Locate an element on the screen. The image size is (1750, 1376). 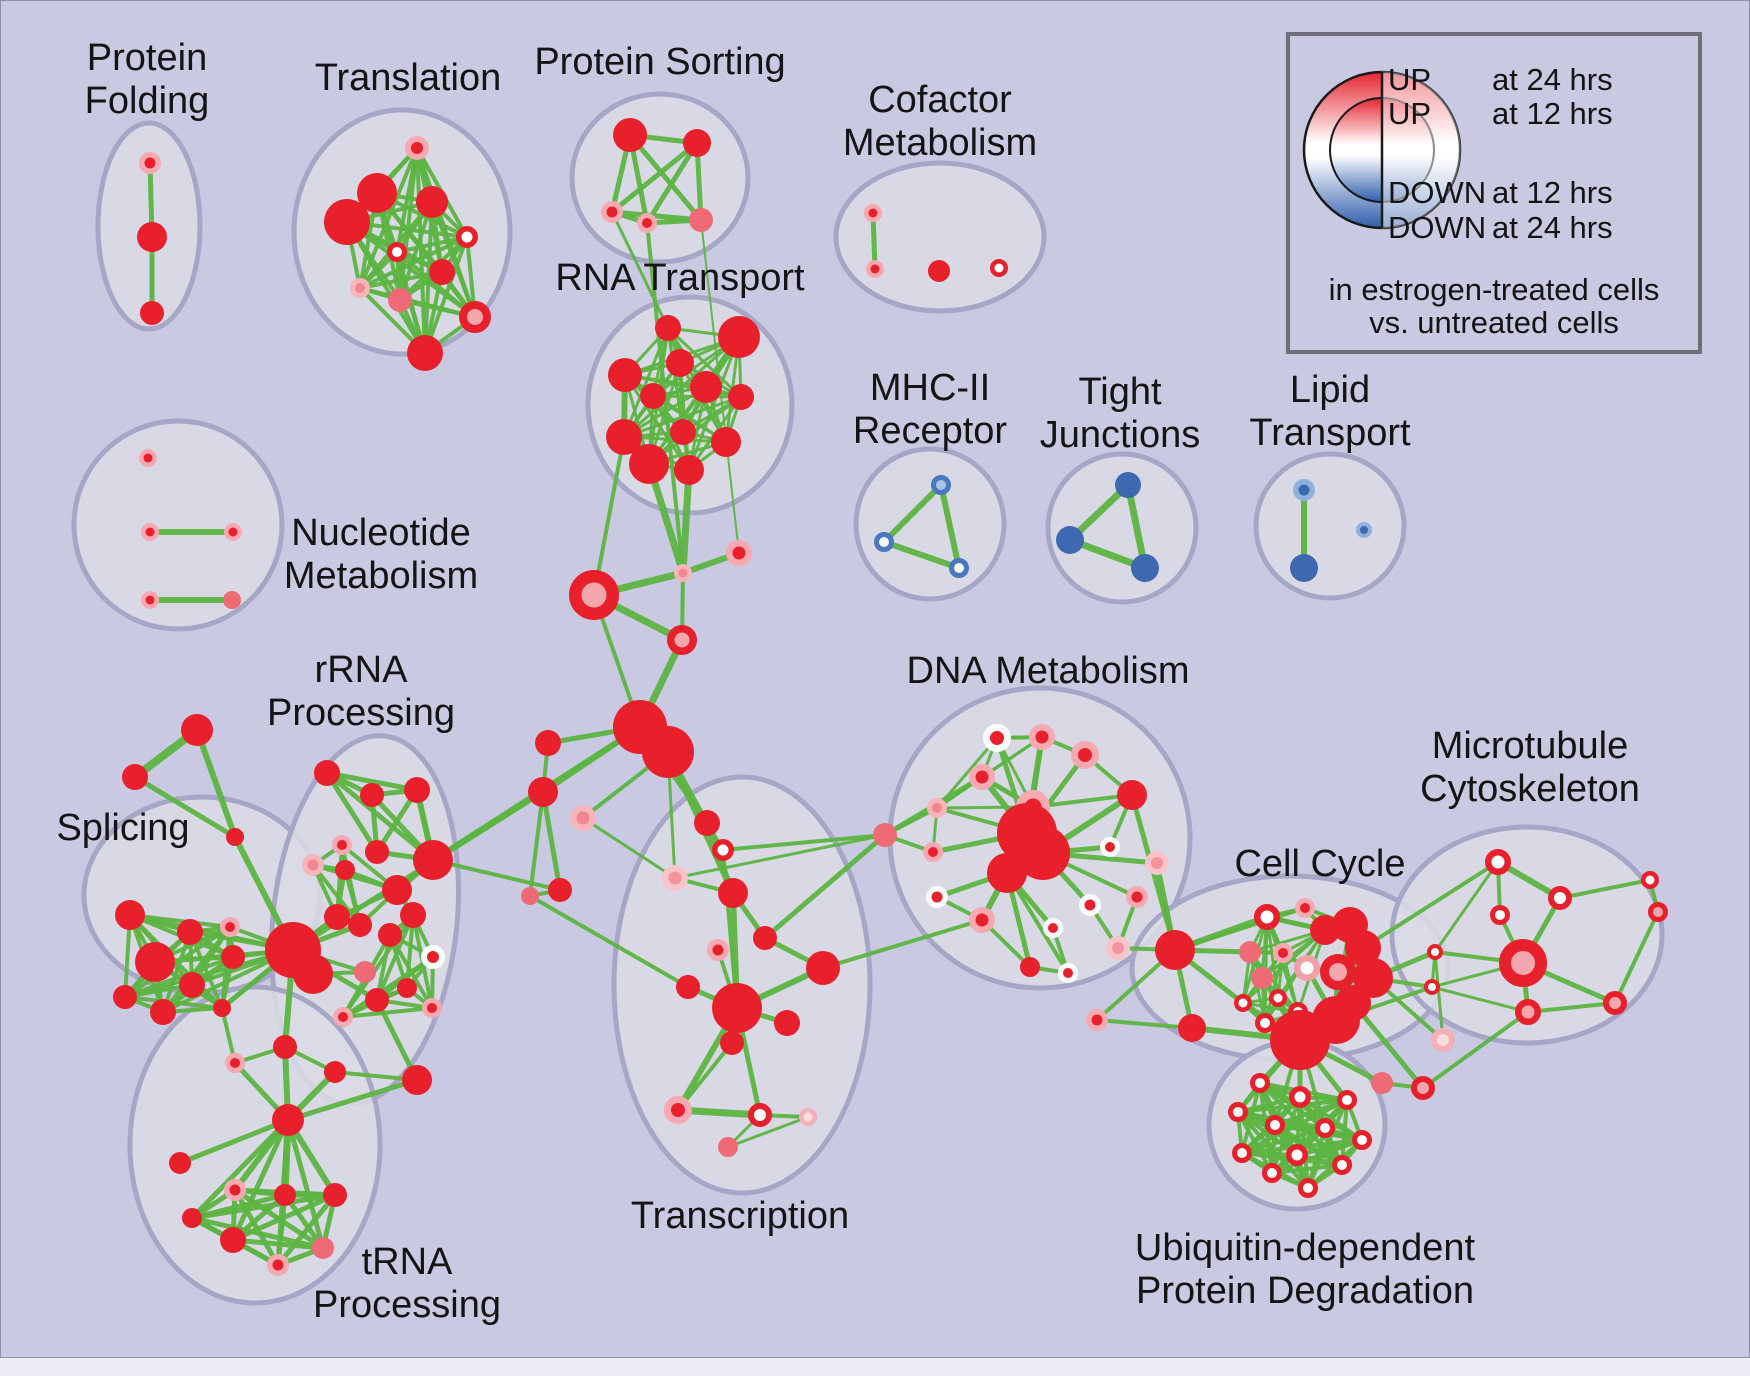
cluster-label-mhc-ii-receptor: MHC-II is located at coordinates (930, 388).